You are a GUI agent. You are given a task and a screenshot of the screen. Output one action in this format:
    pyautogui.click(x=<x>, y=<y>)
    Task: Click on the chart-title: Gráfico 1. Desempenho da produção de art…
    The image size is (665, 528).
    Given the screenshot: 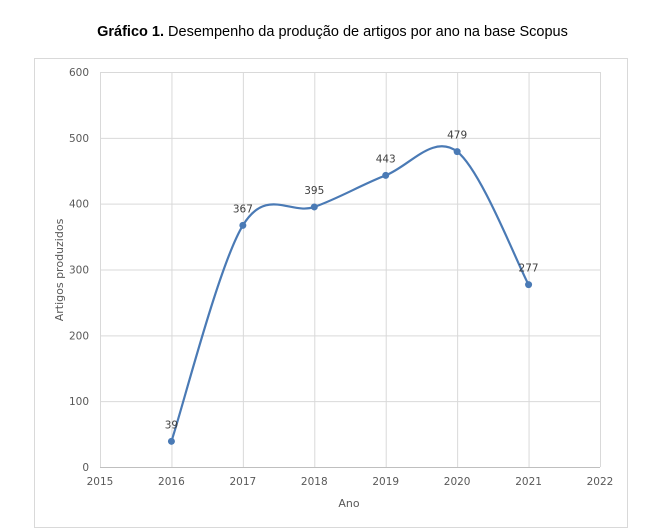 What is the action you would take?
    pyautogui.click(x=332, y=32)
    